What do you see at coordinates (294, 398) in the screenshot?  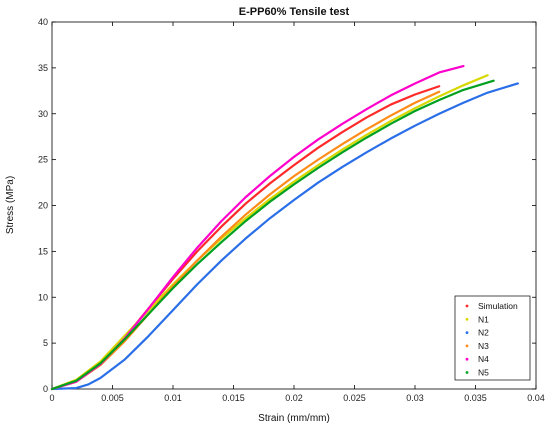 I see `x-tick-label: 0.02` at bounding box center [294, 398].